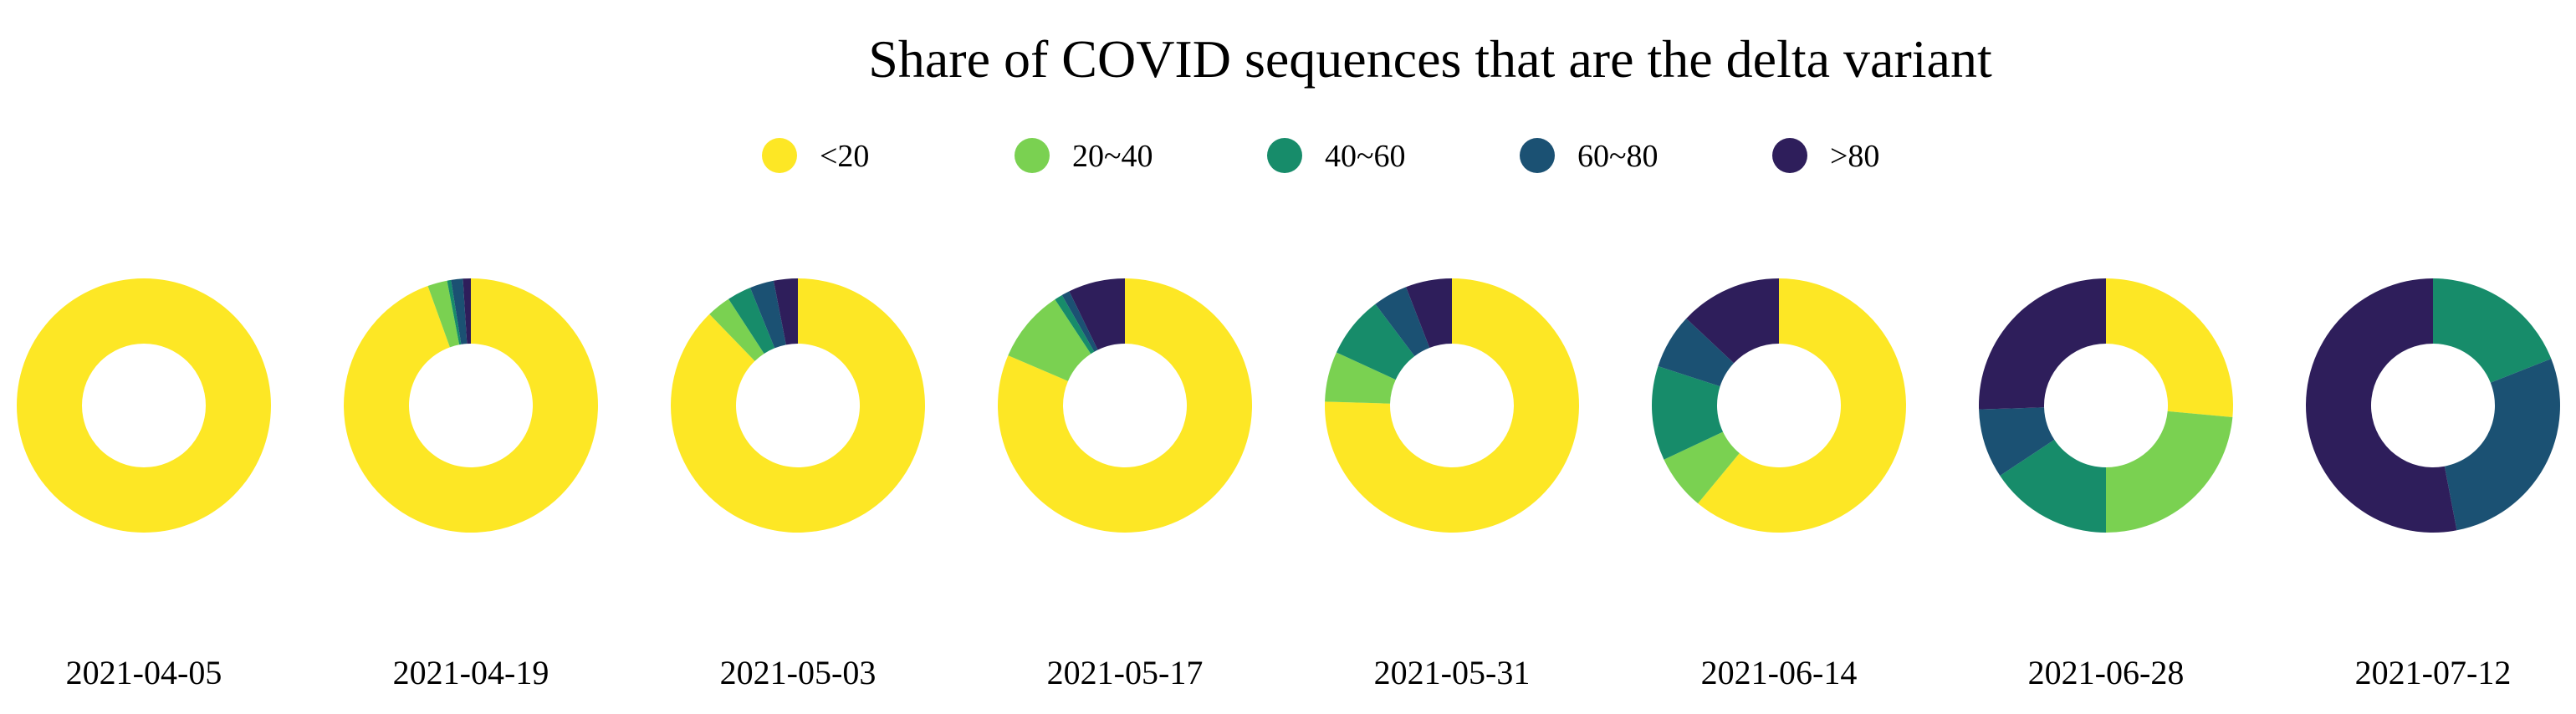  I want to click on legend: <20 20~40 40~60 60~80 >80, so click(1320, 156).